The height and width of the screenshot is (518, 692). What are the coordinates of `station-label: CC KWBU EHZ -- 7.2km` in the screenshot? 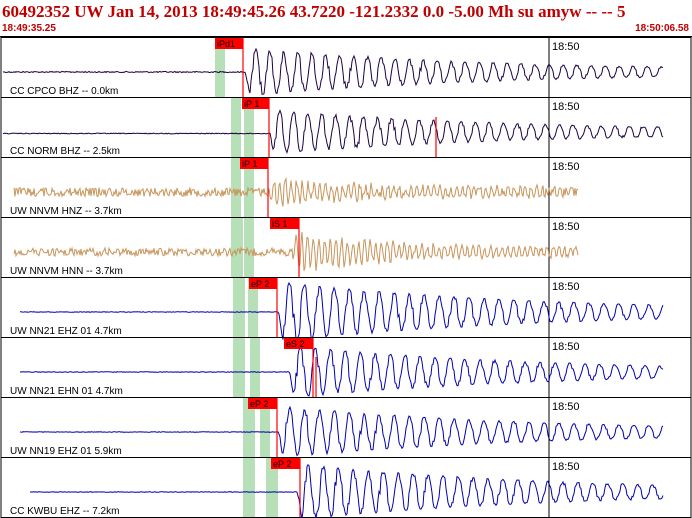 It's located at (64, 511).